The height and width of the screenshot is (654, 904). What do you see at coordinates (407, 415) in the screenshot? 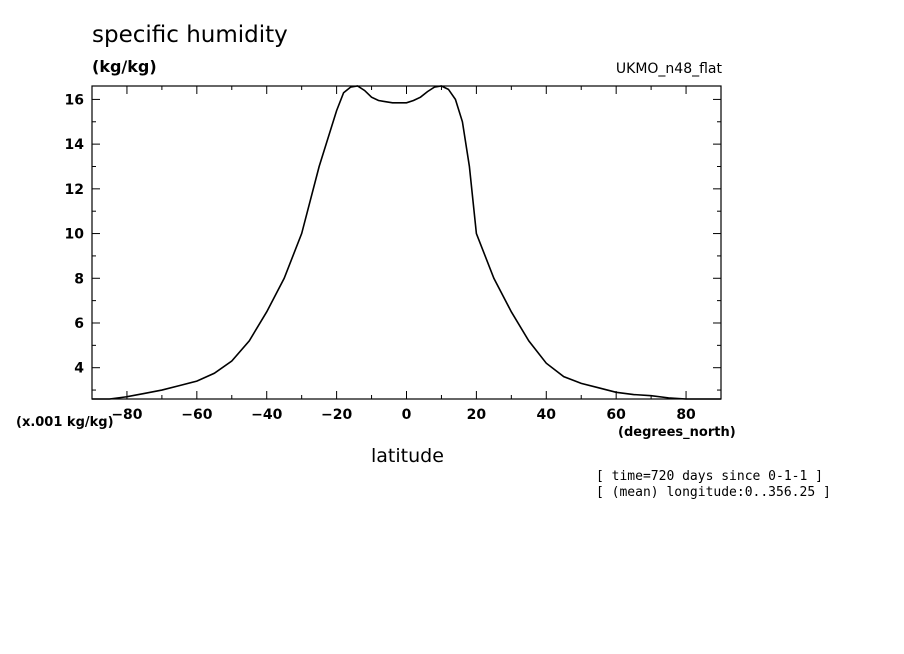
I see `x-tick-label: 0` at bounding box center [407, 415].